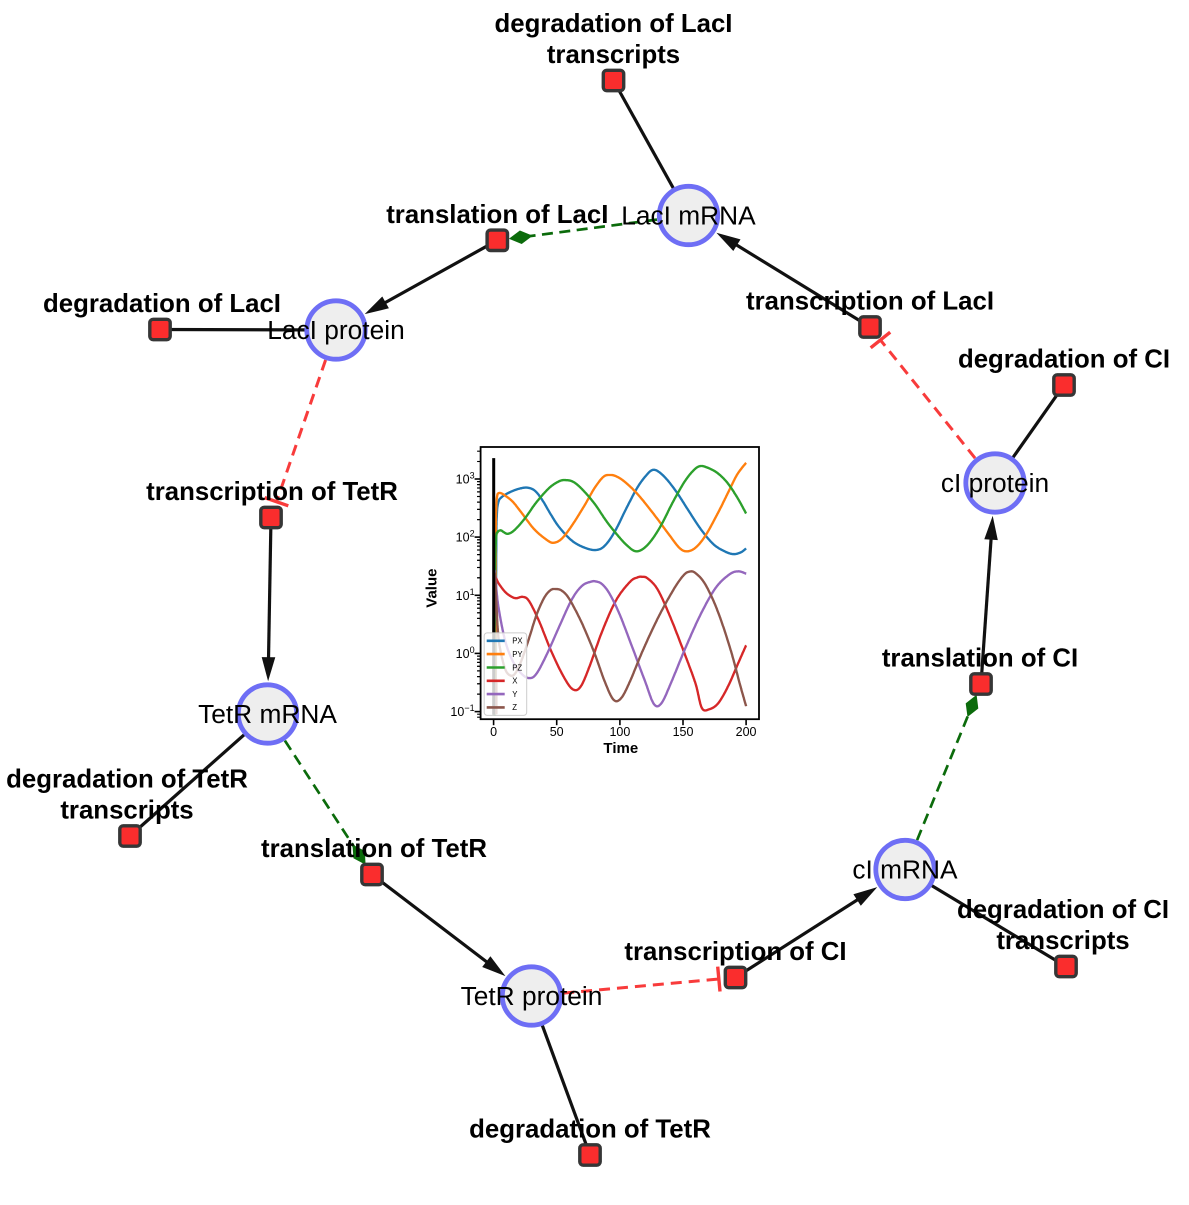 The width and height of the screenshot is (1189, 1205). Describe the element at coordinates (746, 732) in the screenshot. I see `svg-text: 200` at that location.